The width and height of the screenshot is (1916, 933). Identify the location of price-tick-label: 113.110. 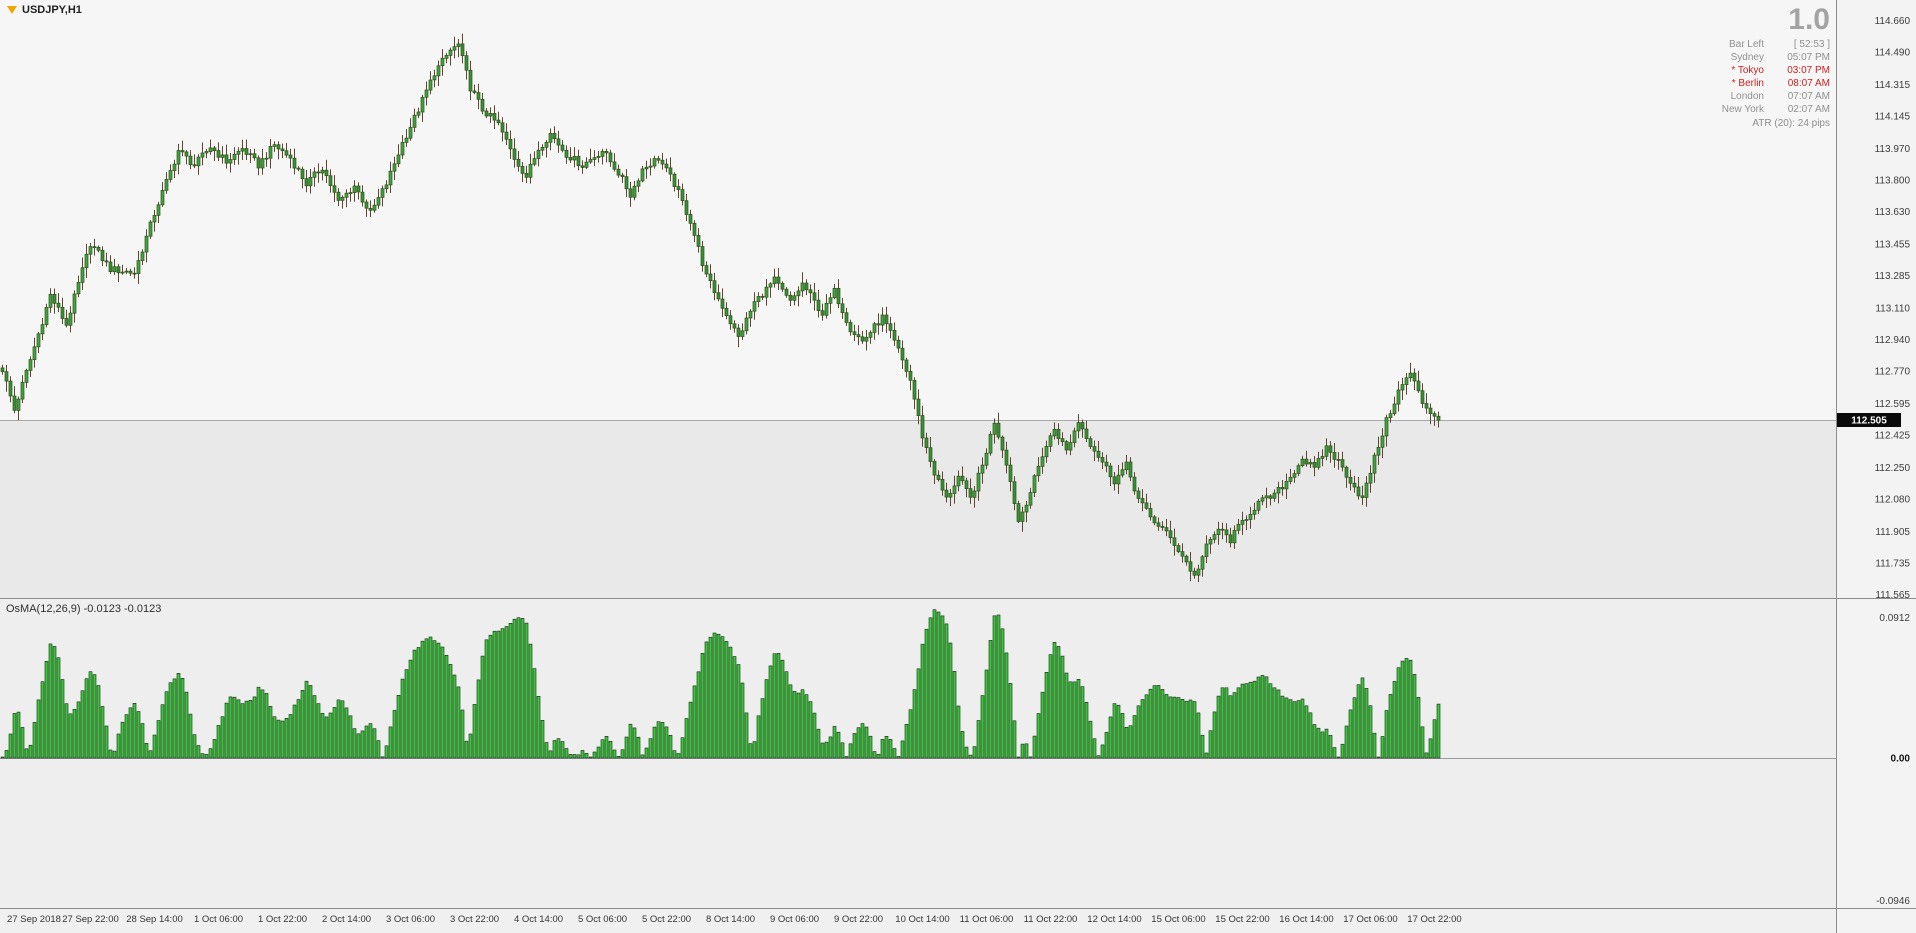
(1892, 309).